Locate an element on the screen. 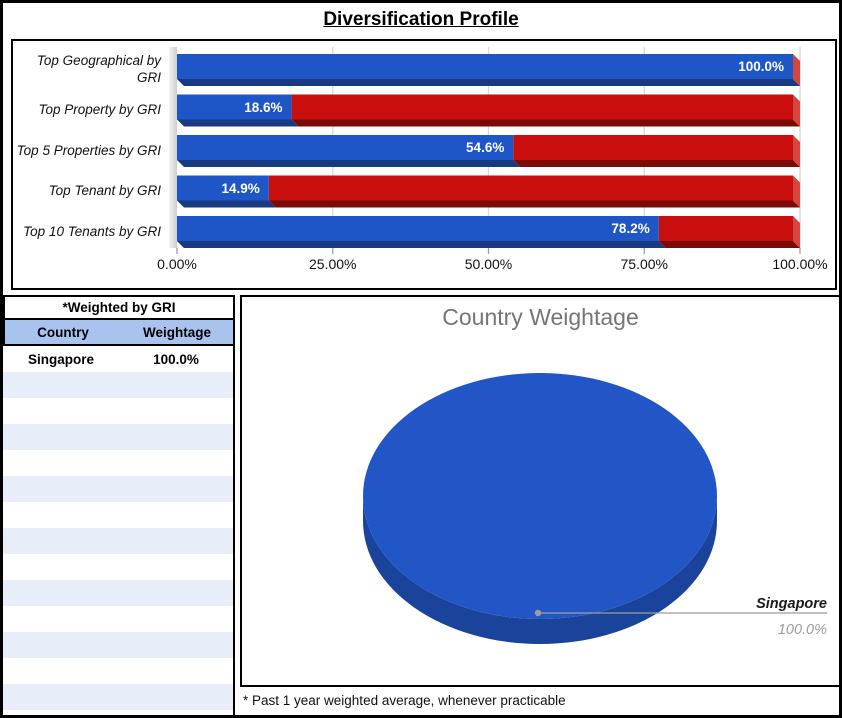 Image resolution: width=842 pixels, height=718 pixels. bar-category-label: Top 5 Properties by GRI is located at coordinates (88, 150).